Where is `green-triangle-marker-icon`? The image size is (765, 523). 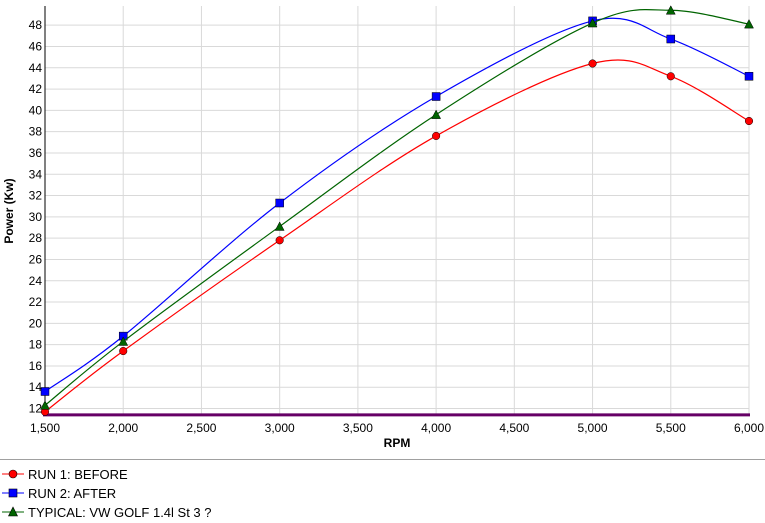
green-triangle-marker-icon is located at coordinates (13, 511).